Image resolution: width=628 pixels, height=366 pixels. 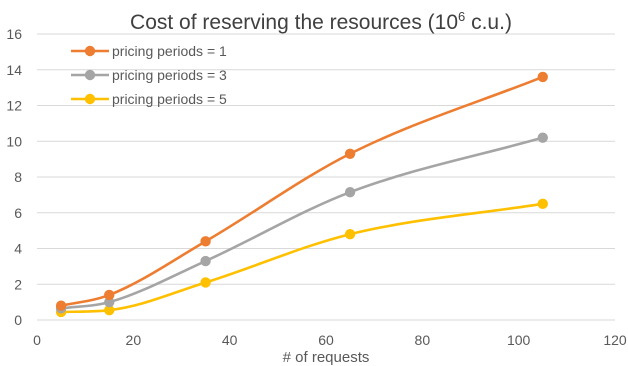 I want to click on chart-title-main: Cost of reserving the resources (10, so click(x=294, y=22).